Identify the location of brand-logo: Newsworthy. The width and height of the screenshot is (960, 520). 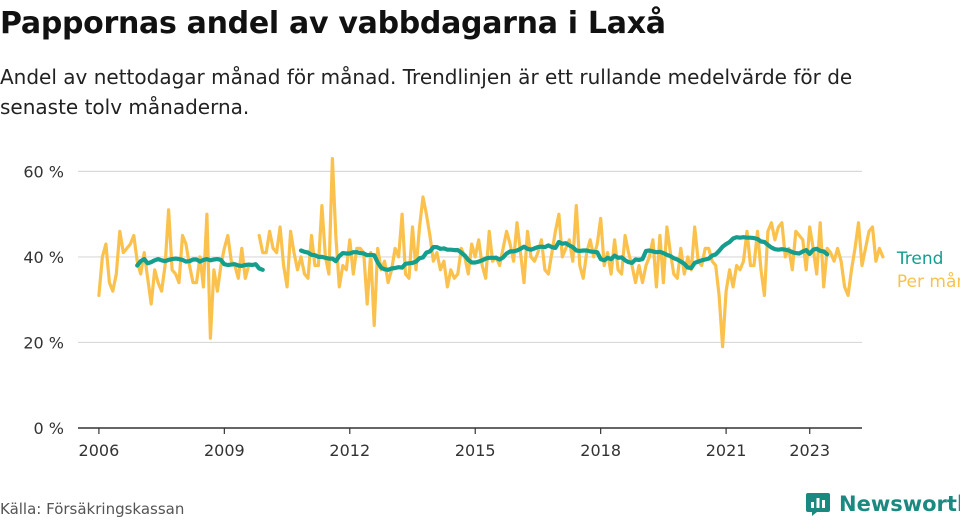
(882, 504).